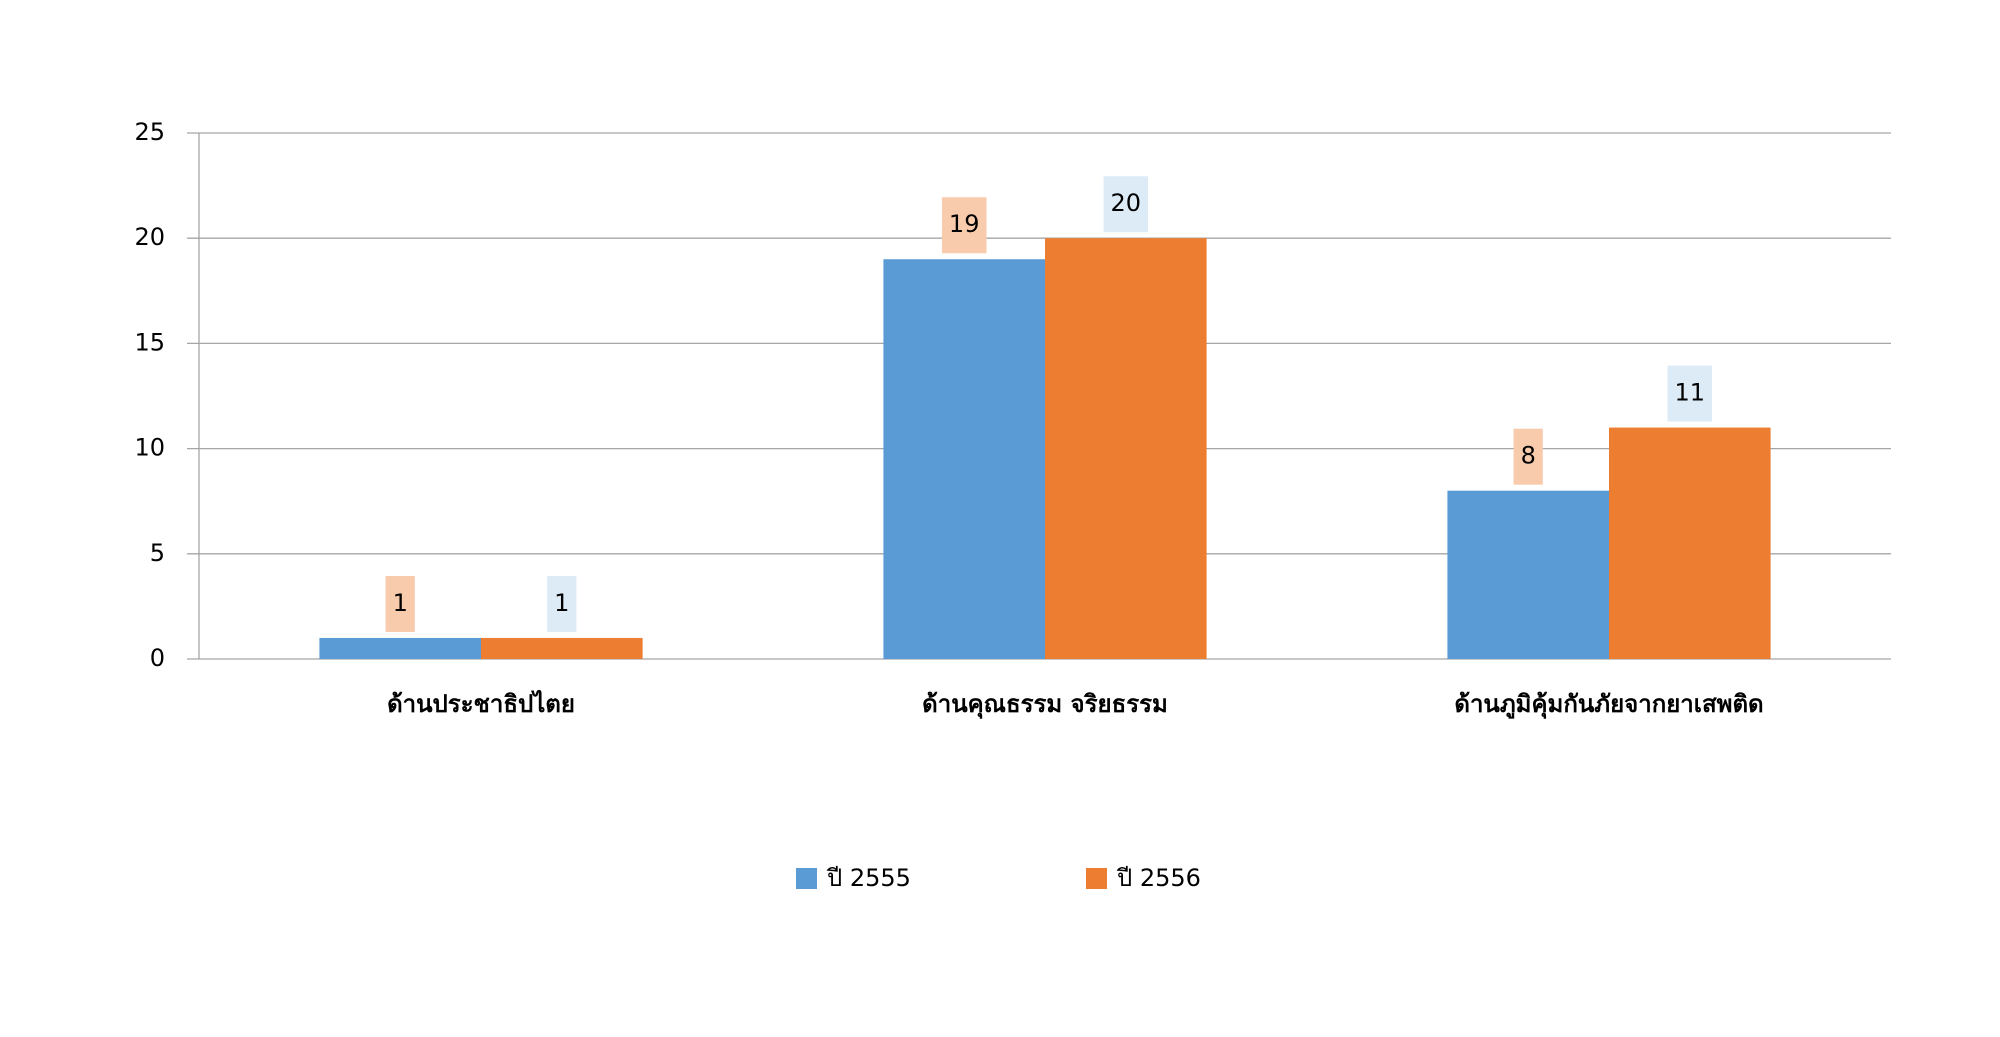 The width and height of the screenshot is (2000, 1037). I want to click on legend-label: ปี 2555, so click(868, 878).